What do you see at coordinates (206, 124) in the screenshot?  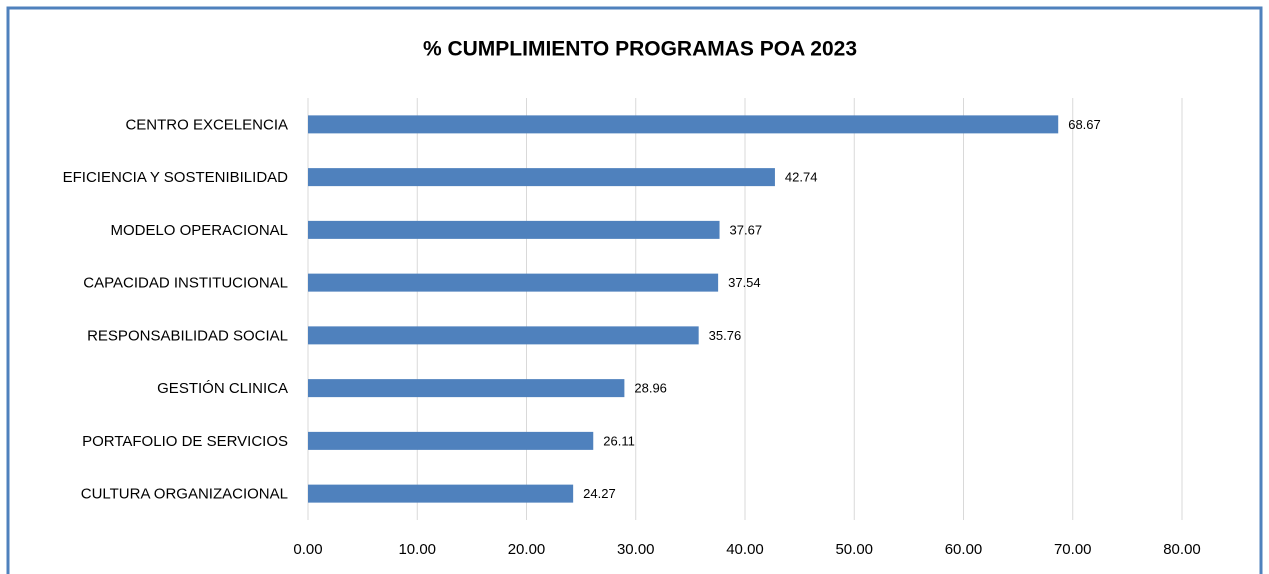 I see `y-tick-label: CENTRO EXCELENCIA` at bounding box center [206, 124].